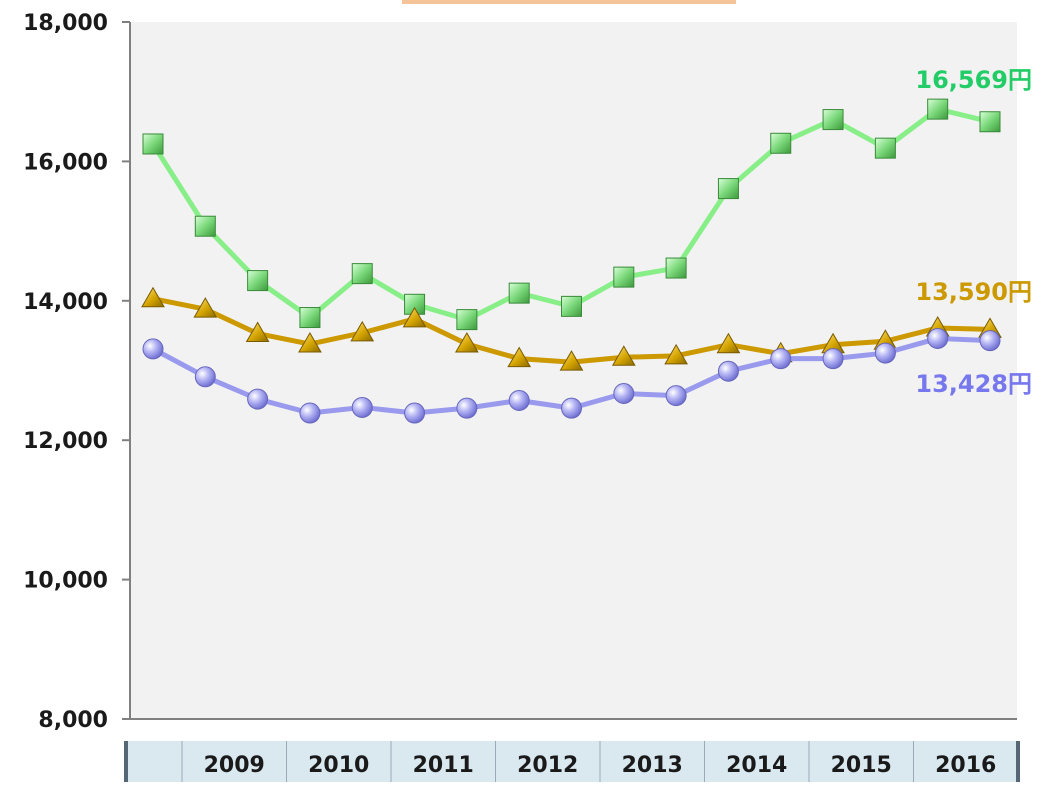 Image resolution: width=1041 pixels, height=787 pixels. What do you see at coordinates (586, 324) in the screenshot?
I see `series-group: 13,590円` at bounding box center [586, 324].